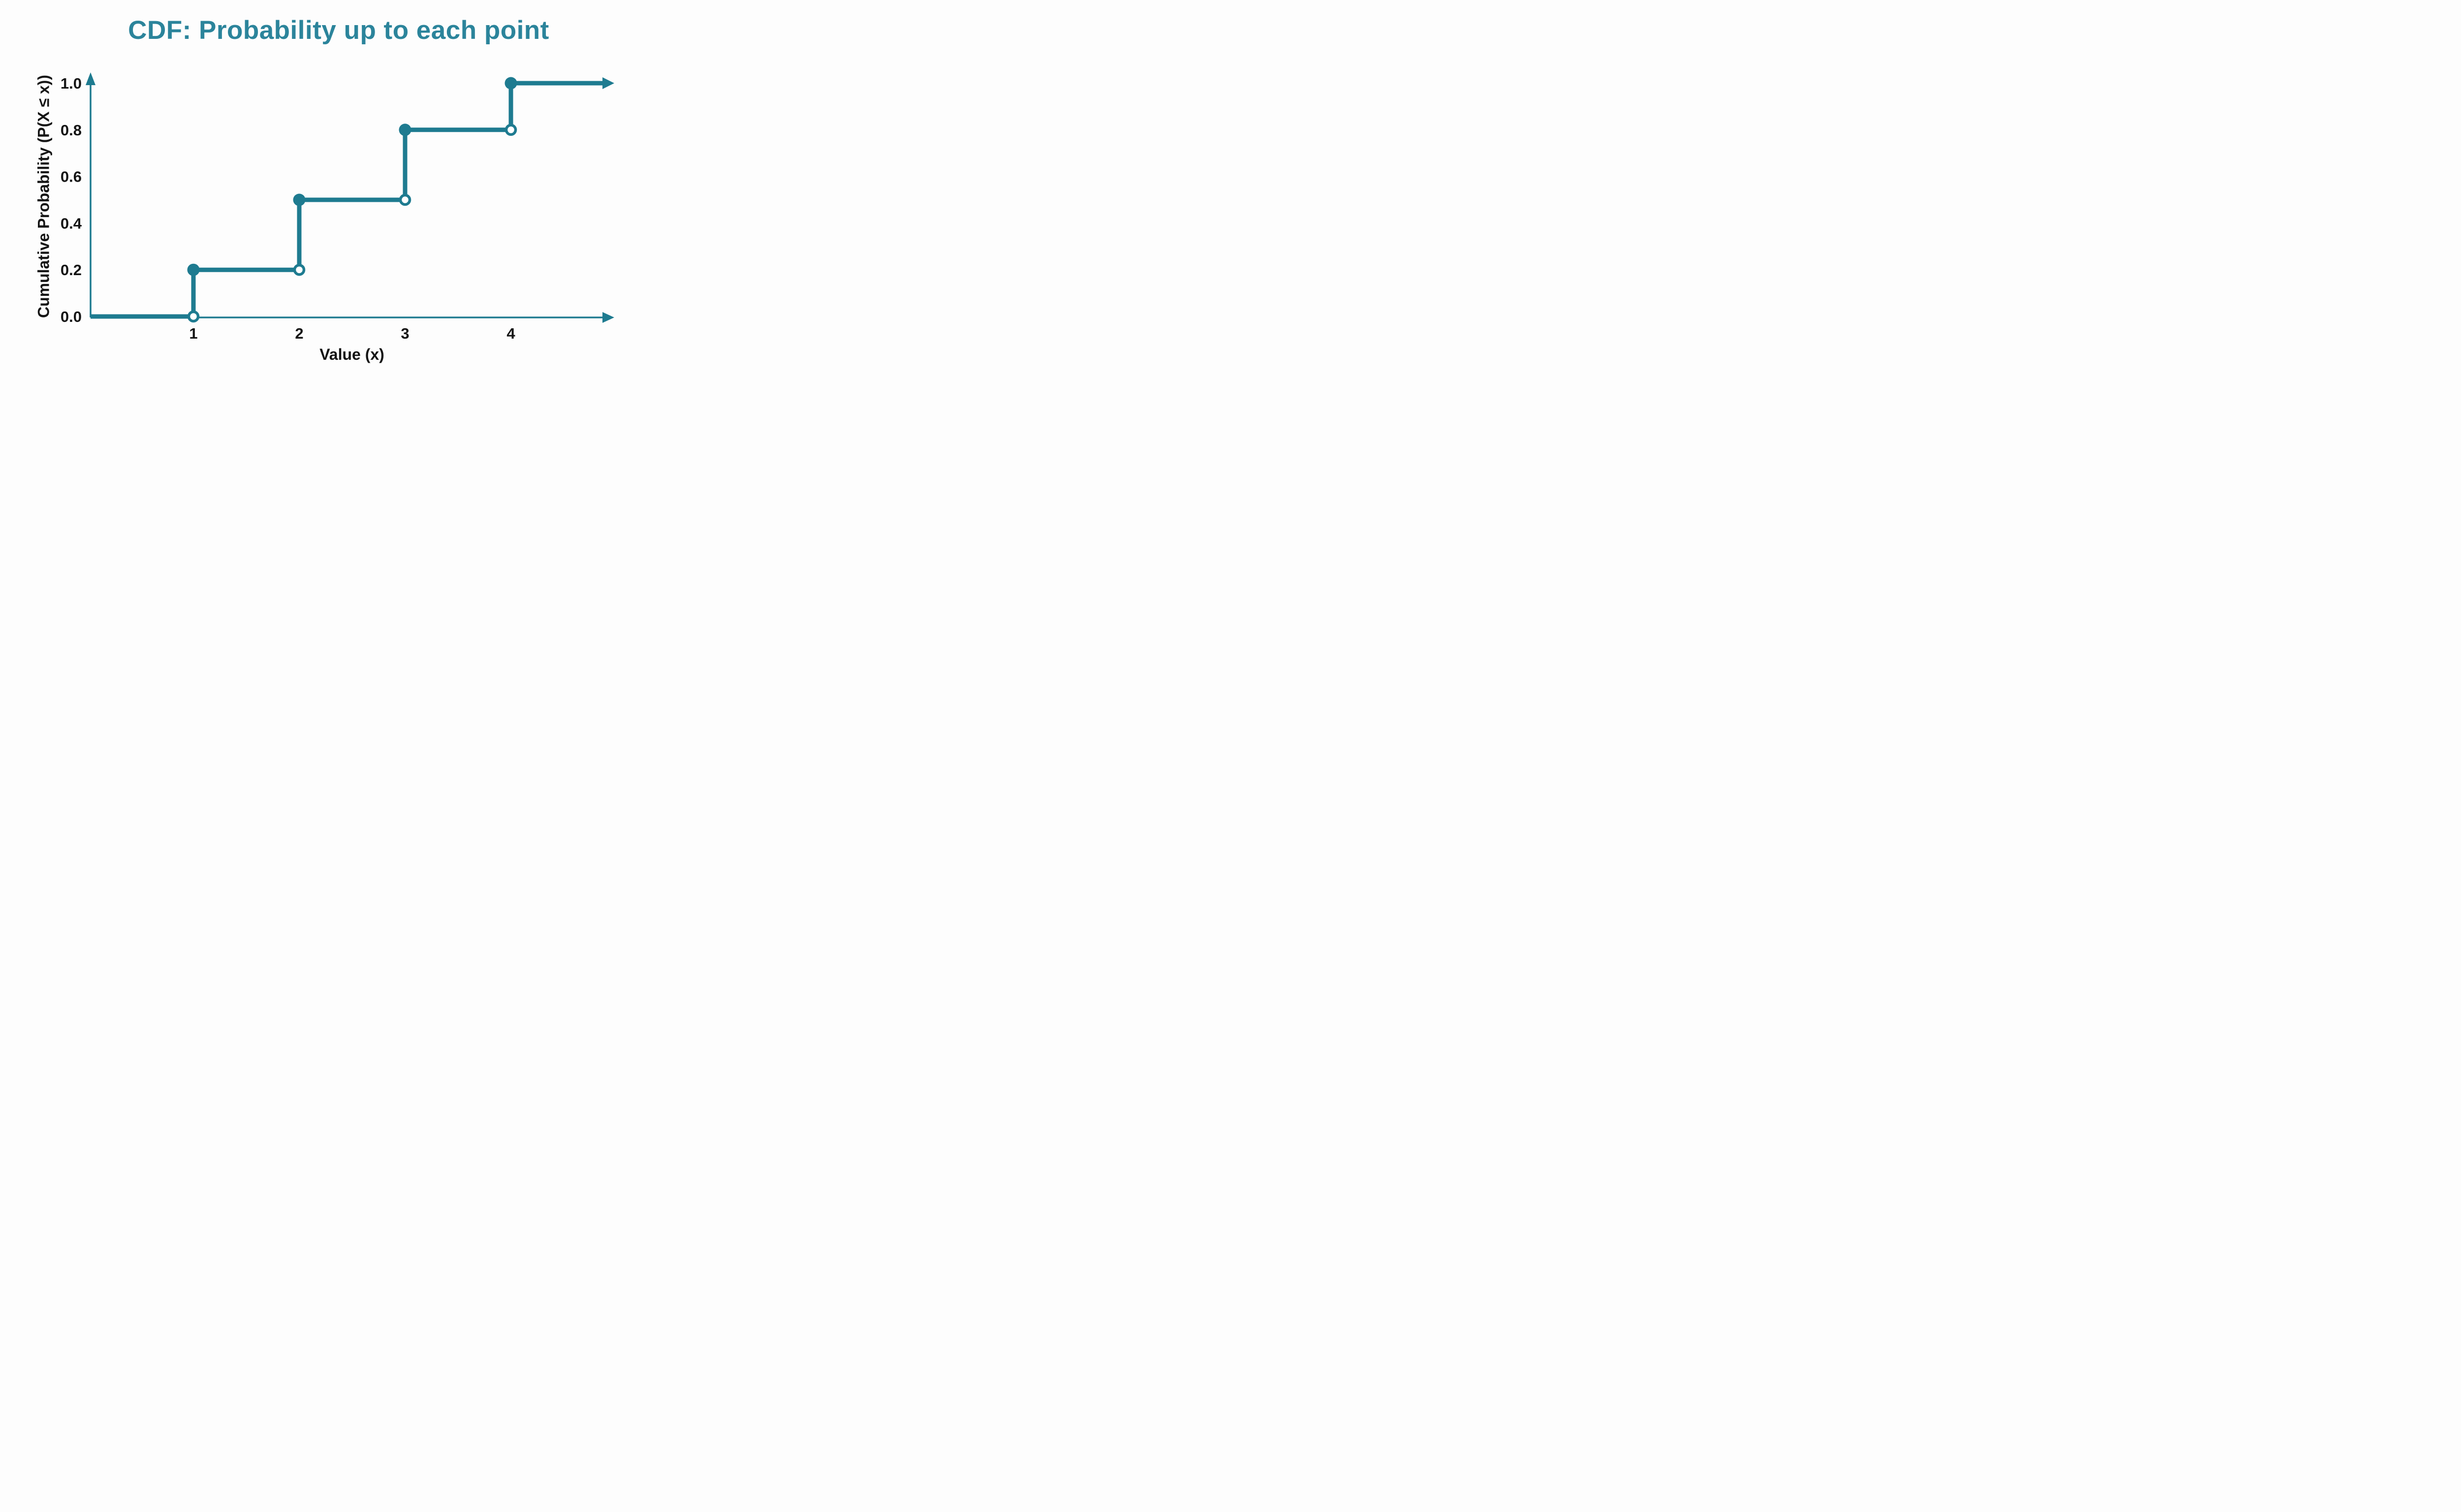  Describe the element at coordinates (193, 333) in the screenshot. I see `x-tick-label: 1` at that location.